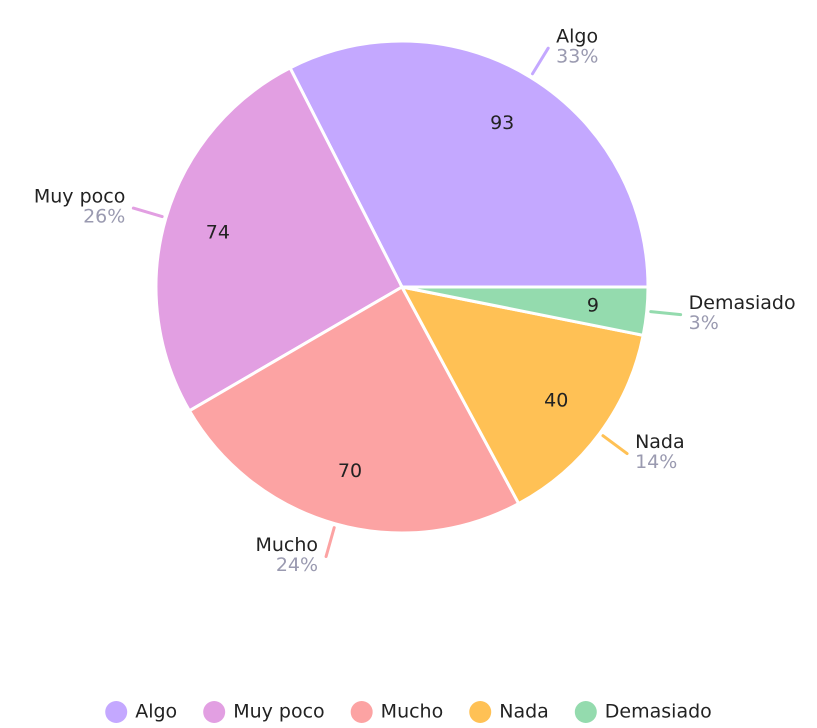  Describe the element at coordinates (297, 565) in the screenshot. I see `slice-percent: 24%` at that location.